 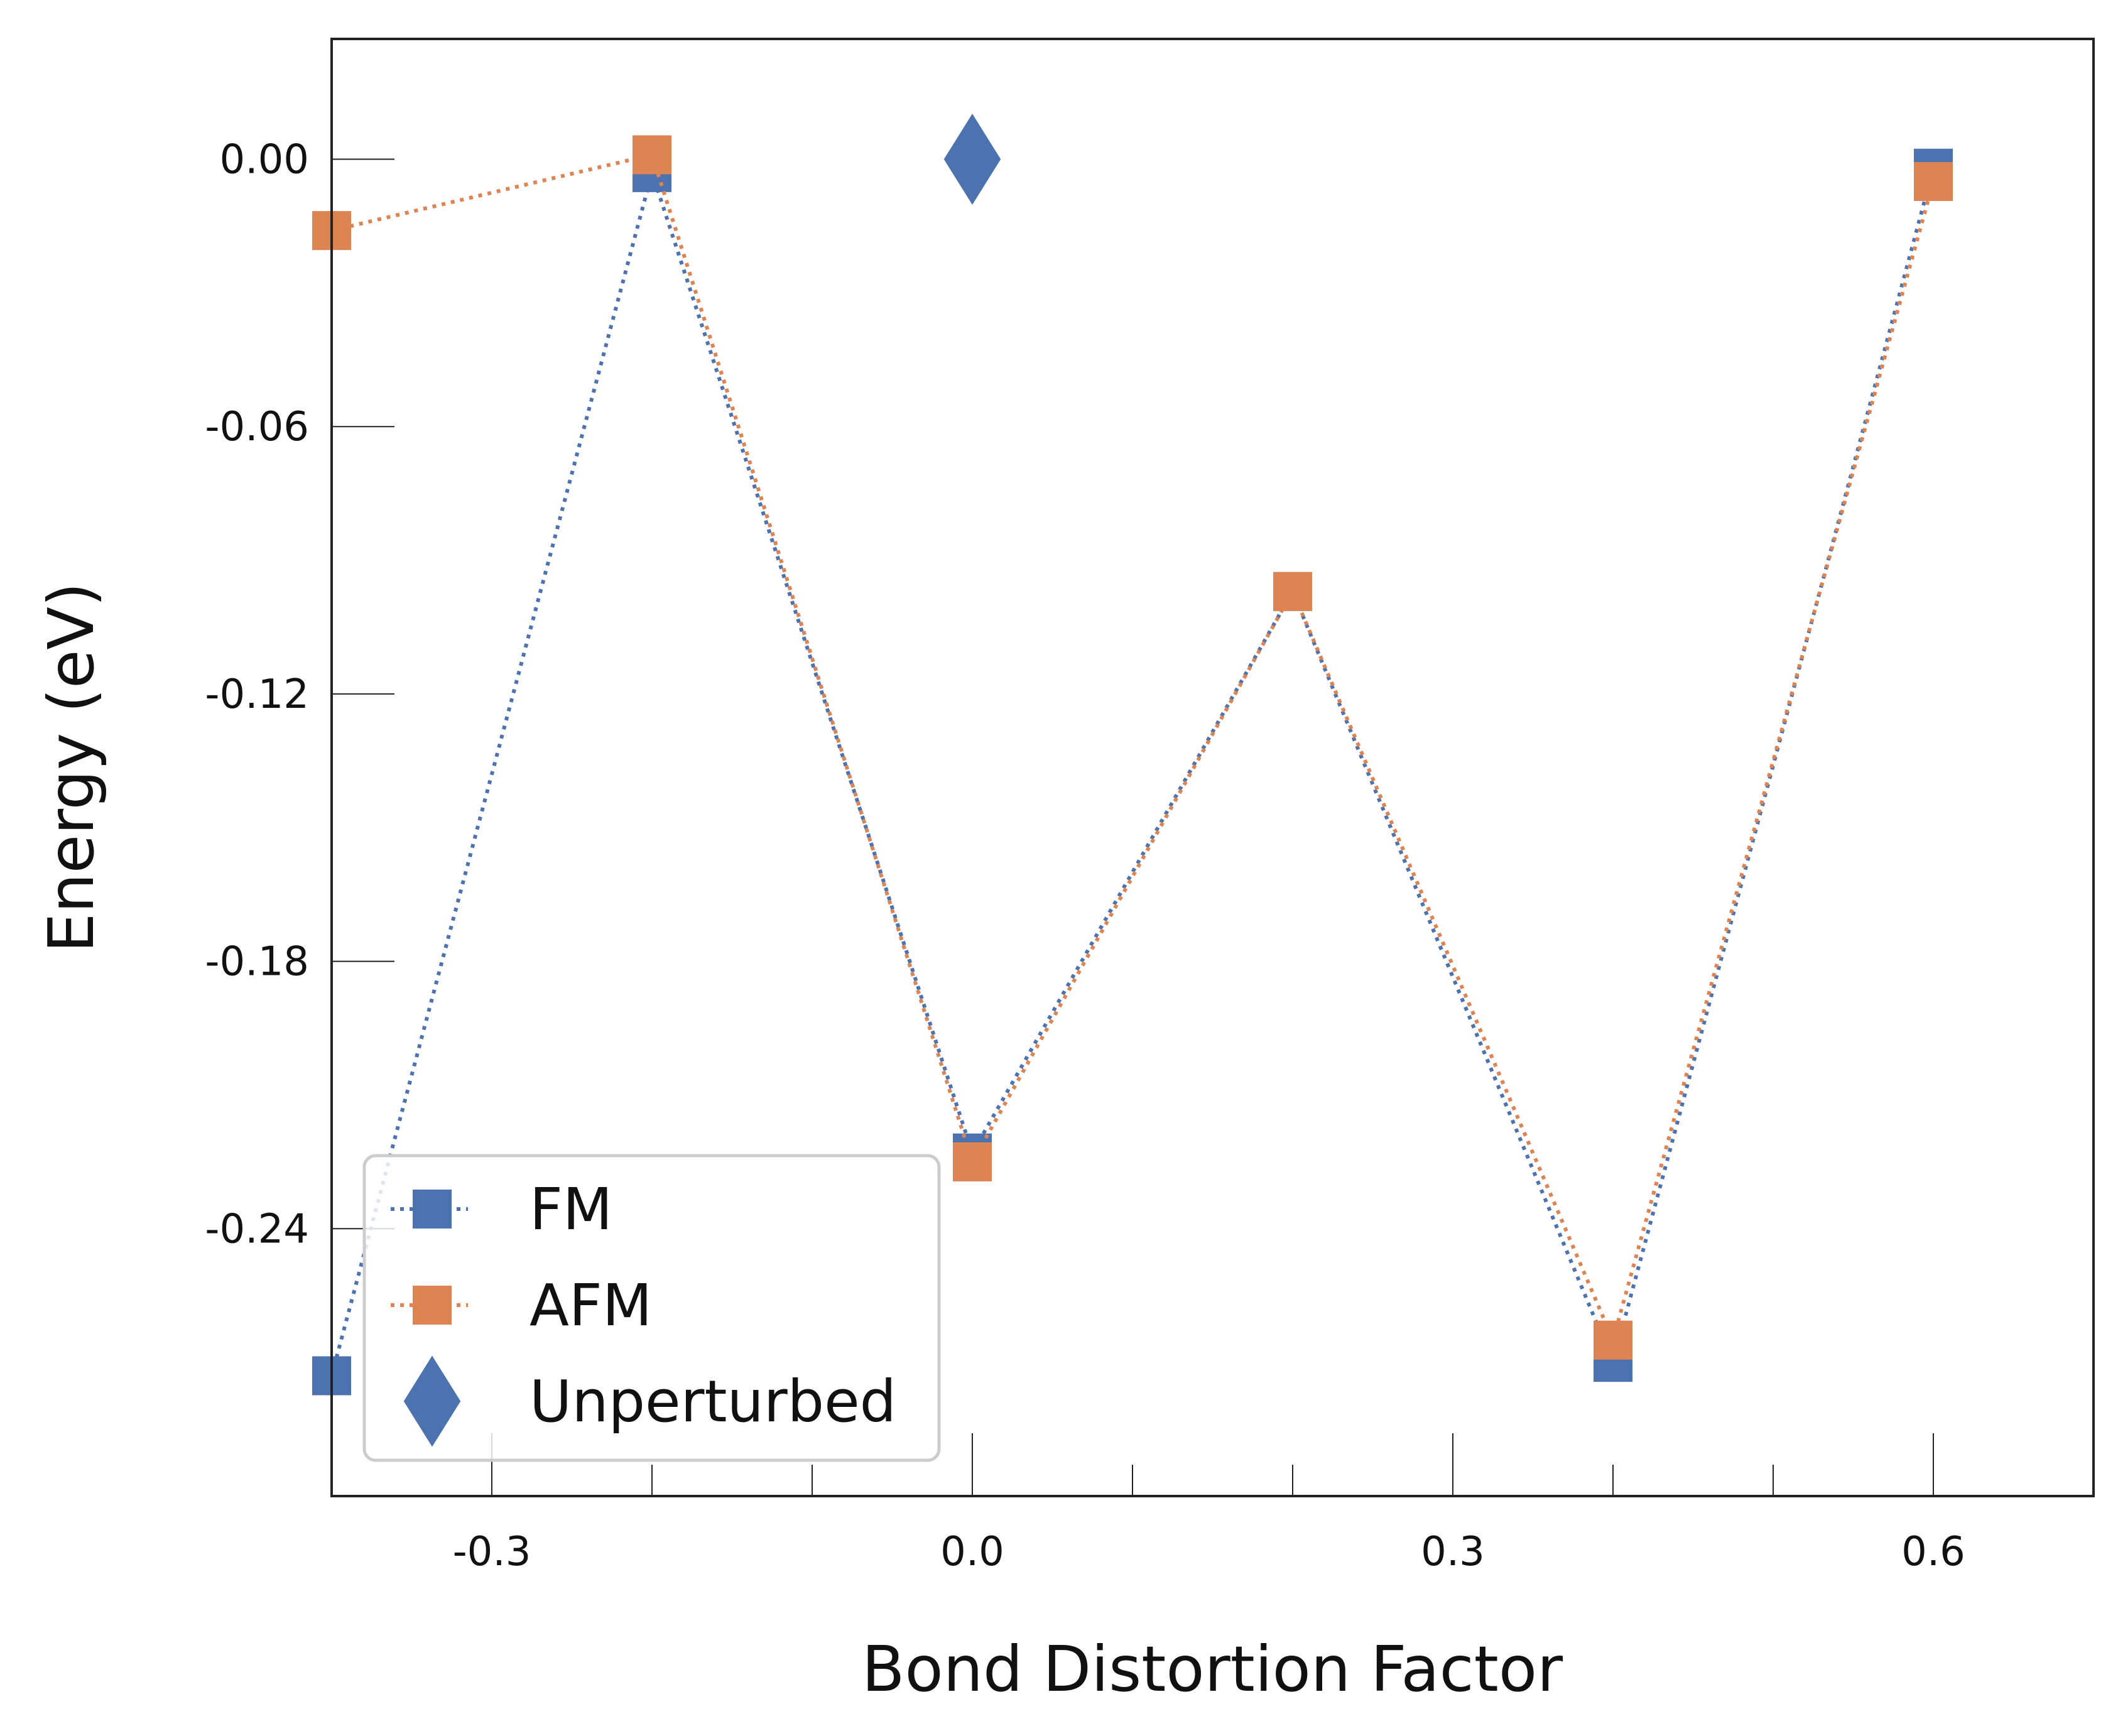 I want to click on x-tick-label: -0.3, so click(x=492, y=1552).